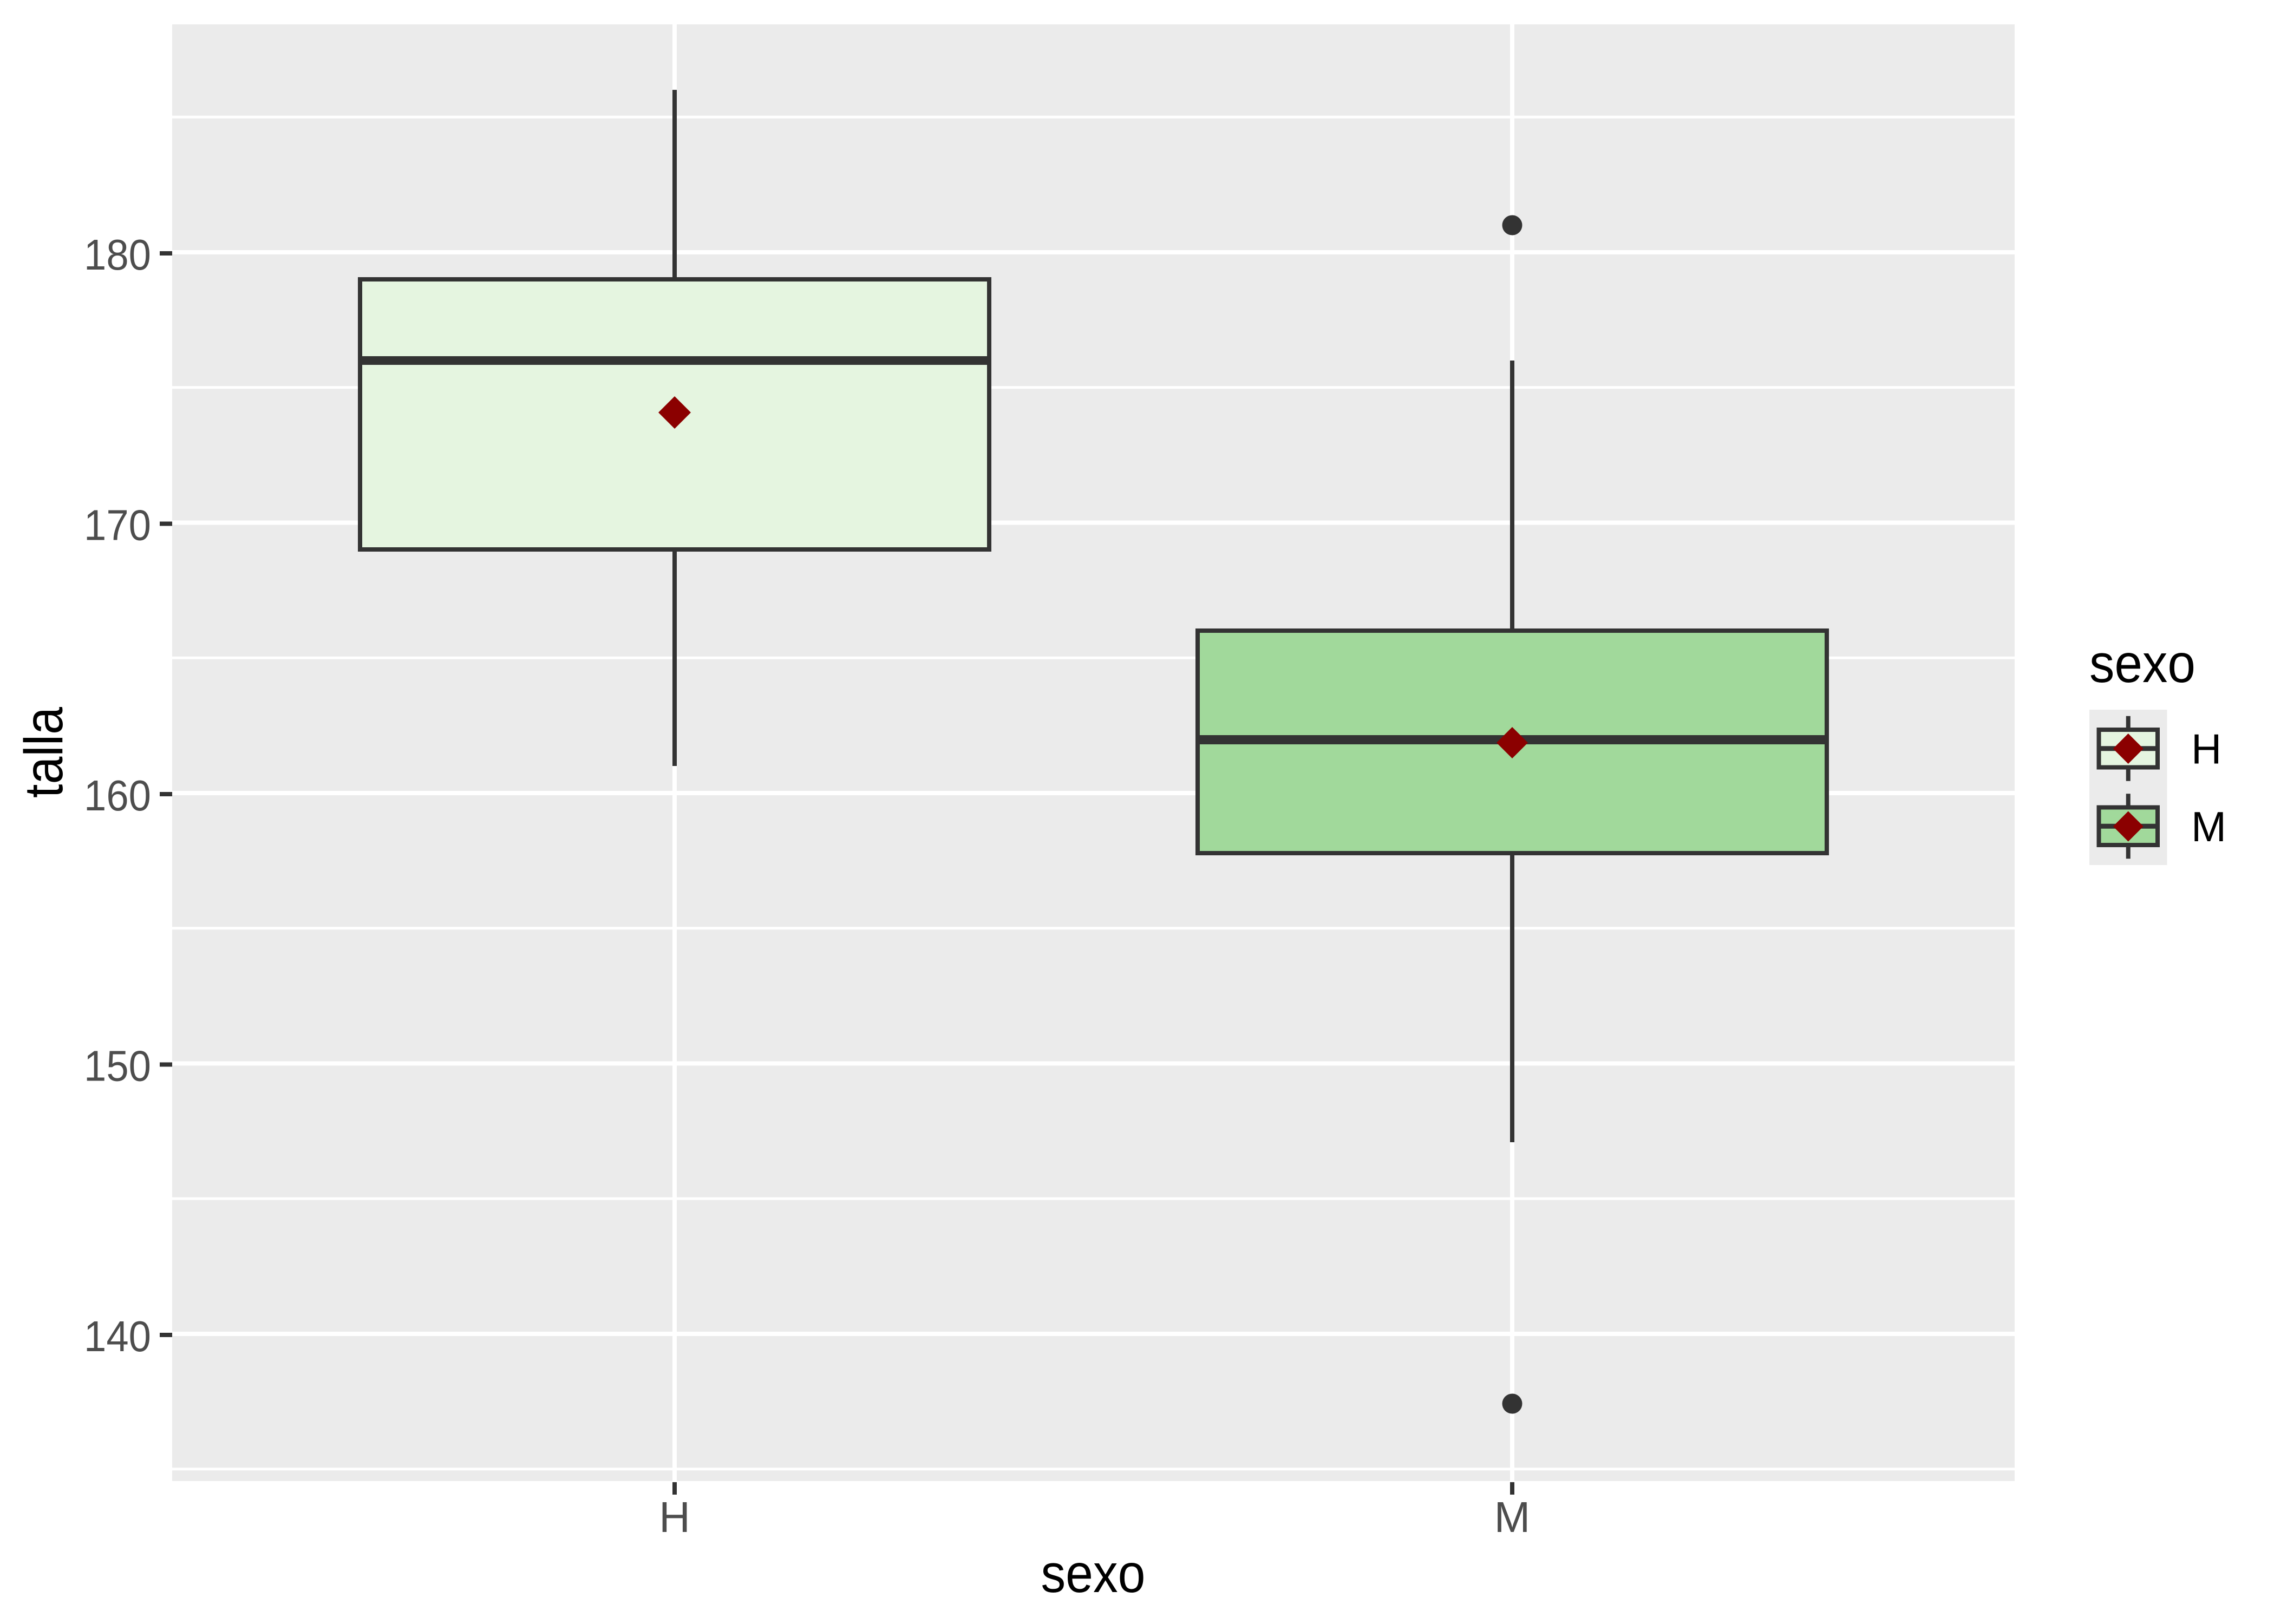 The image size is (2274, 1624). What do you see at coordinates (118, 795) in the screenshot?
I see `svg-text: 160` at bounding box center [118, 795].